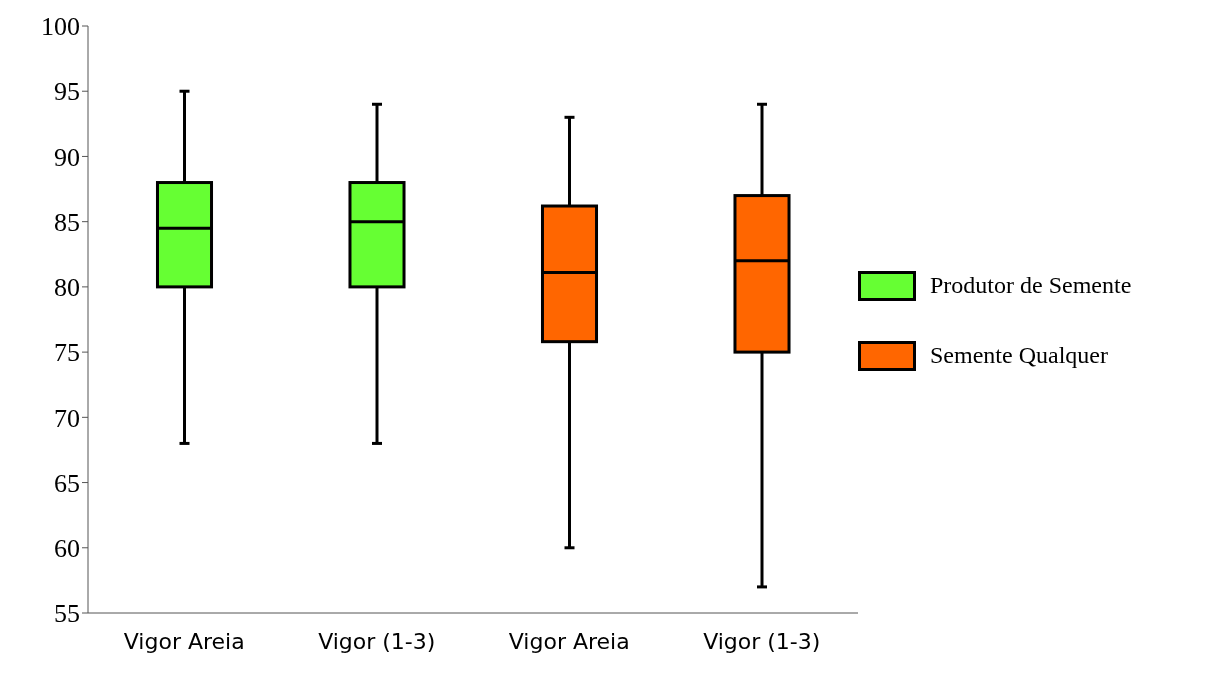 The width and height of the screenshot is (1210, 677). What do you see at coordinates (1019, 355) in the screenshot?
I see `legend-label: Semente Qualquer` at bounding box center [1019, 355].